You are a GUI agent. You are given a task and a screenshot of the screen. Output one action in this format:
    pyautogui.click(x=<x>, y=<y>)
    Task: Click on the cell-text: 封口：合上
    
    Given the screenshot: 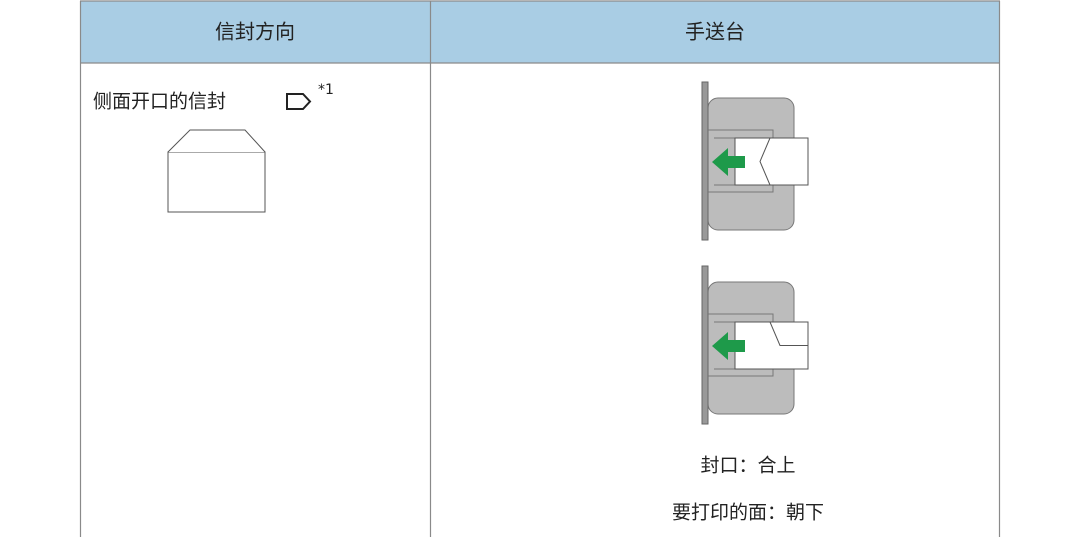 What is the action you would take?
    pyautogui.click(x=747, y=466)
    